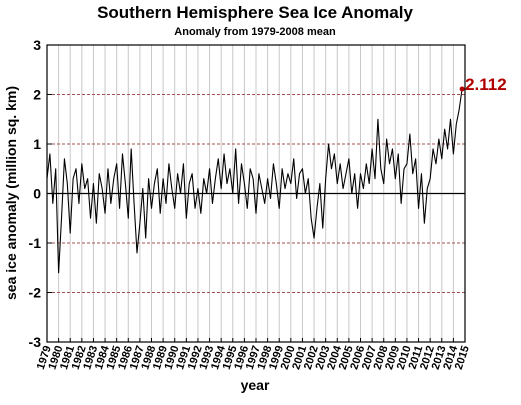 Image resolution: width=521 pixels, height=405 pixels. Describe the element at coordinates (35, 342) in the screenshot. I see `y-tick-label: -3` at that location.